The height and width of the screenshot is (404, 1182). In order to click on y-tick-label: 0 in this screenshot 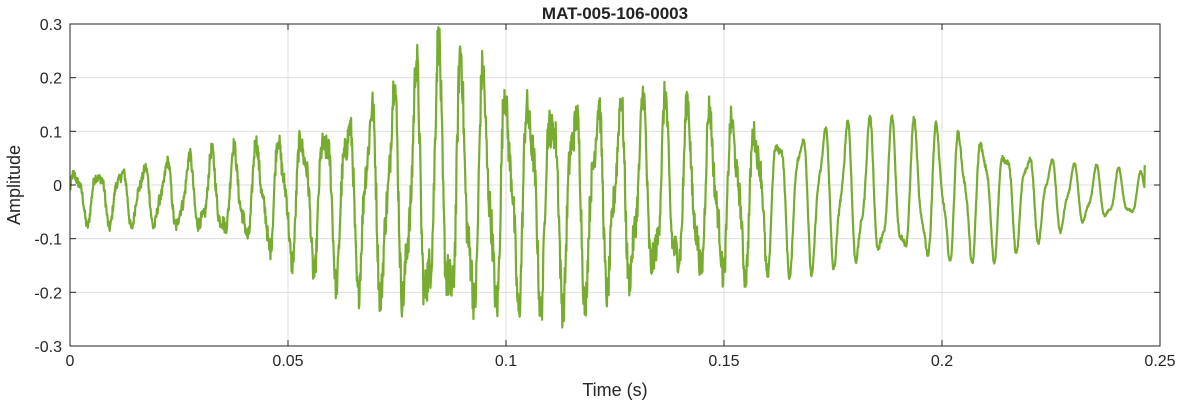, I will do `click(57, 186)`.